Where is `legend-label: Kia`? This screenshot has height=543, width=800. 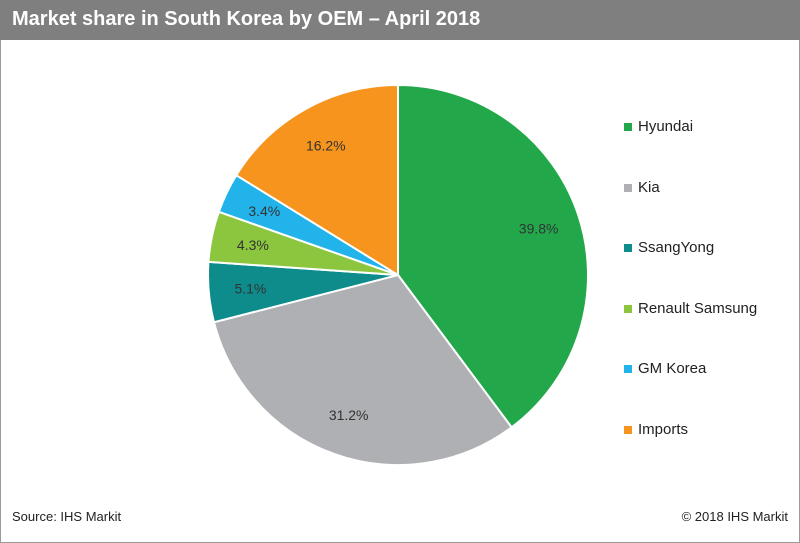
legend-label: Kia is located at coordinates (649, 187).